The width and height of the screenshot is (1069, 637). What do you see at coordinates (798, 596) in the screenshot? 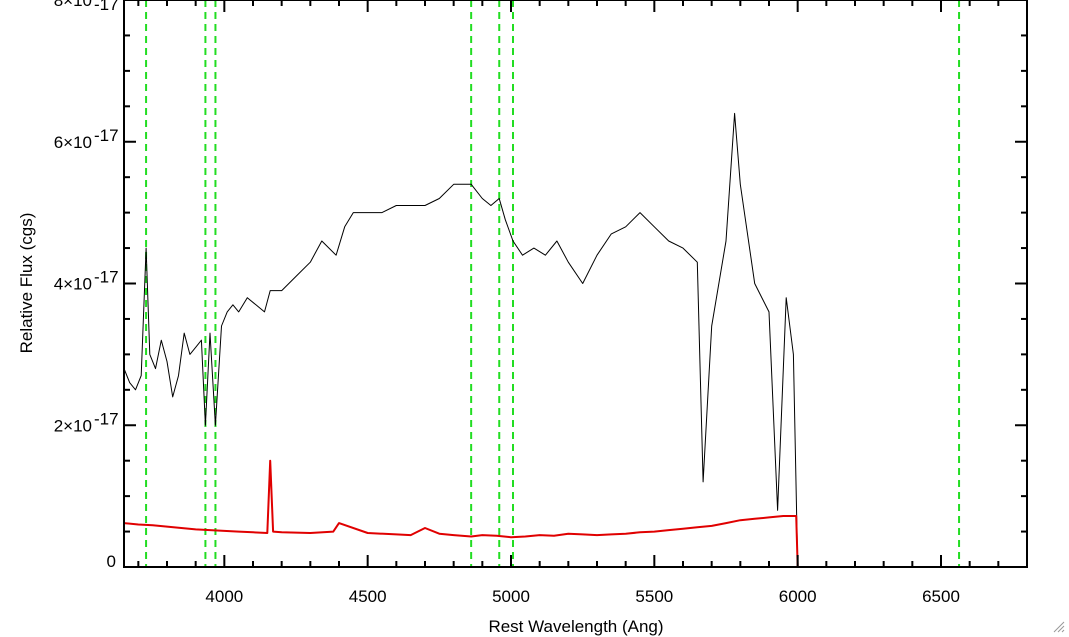
I see `x-tick-label: 6000` at bounding box center [798, 596].